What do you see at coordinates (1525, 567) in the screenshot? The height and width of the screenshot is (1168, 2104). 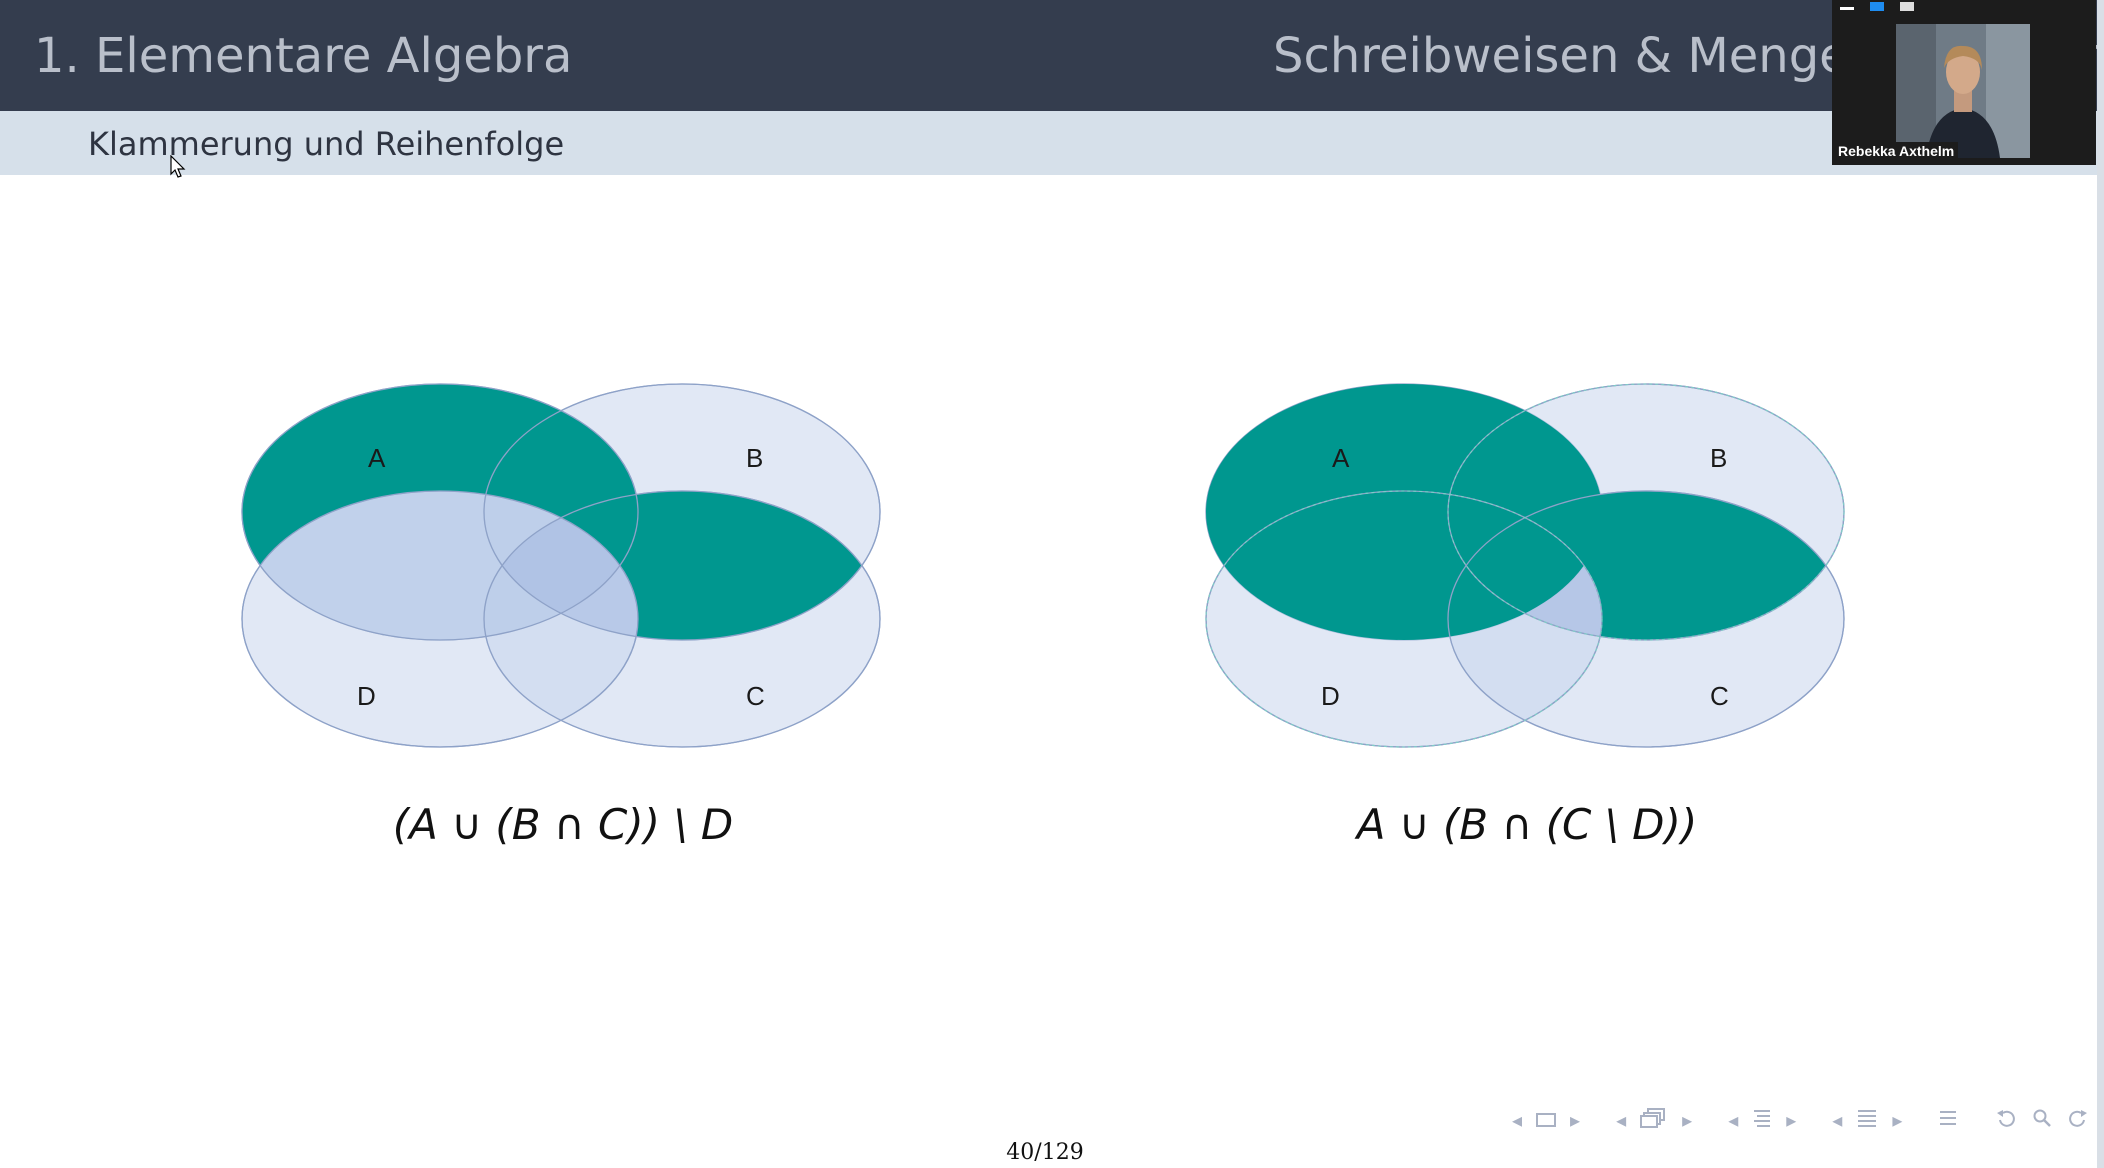 I see `venn-diagram-right: A B C D` at bounding box center [1525, 567].